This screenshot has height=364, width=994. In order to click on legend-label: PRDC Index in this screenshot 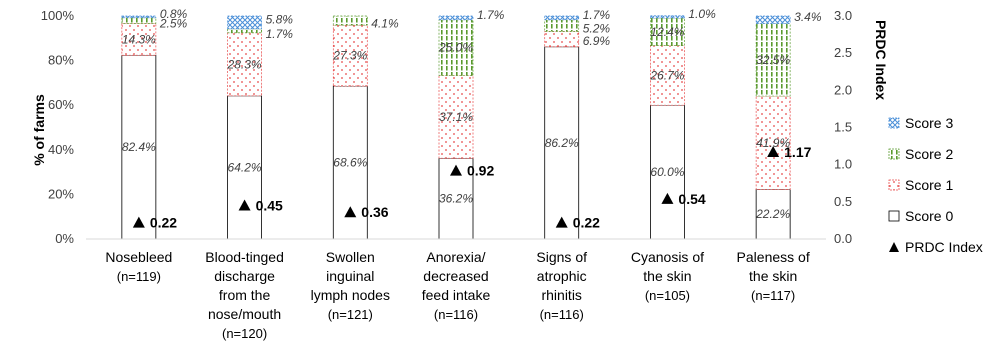, I will do `click(944, 247)`.